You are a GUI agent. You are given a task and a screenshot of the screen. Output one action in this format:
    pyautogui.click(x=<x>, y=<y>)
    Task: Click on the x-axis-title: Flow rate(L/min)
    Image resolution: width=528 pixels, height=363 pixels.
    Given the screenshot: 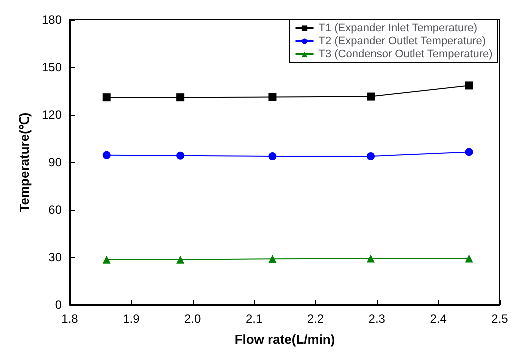 What is the action you would take?
    pyautogui.click(x=285, y=339)
    